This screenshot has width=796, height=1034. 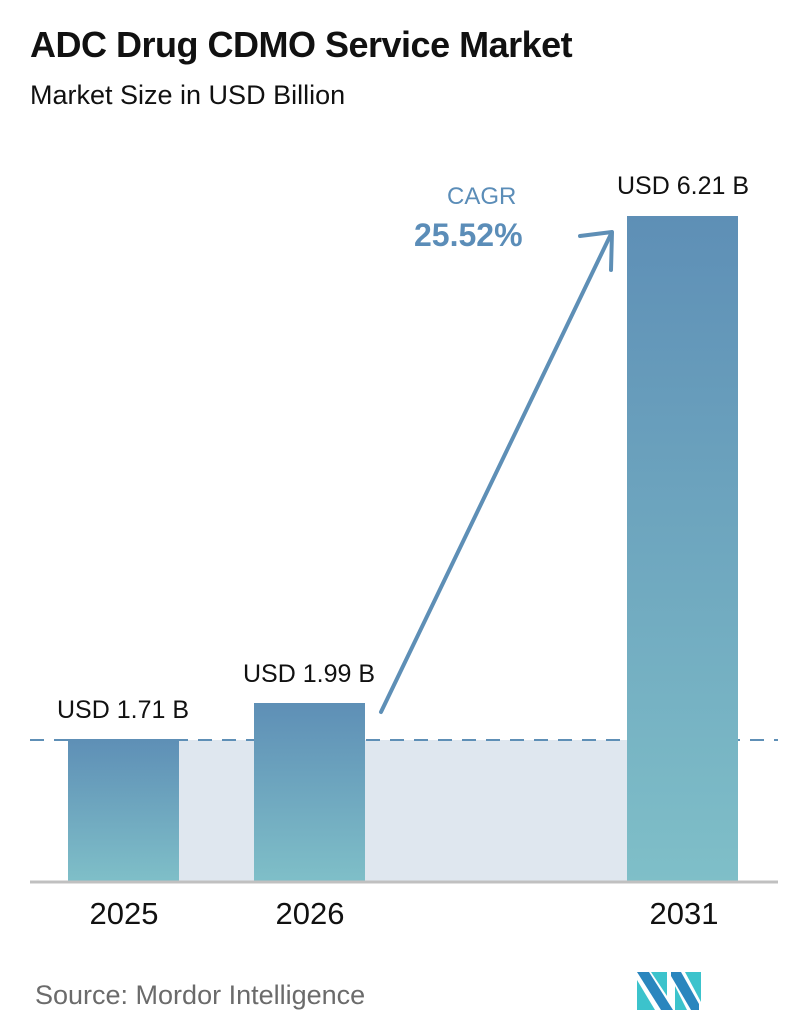 What do you see at coordinates (123, 710) in the screenshot?
I see `bar-label-2025: USD 1.71 B` at bounding box center [123, 710].